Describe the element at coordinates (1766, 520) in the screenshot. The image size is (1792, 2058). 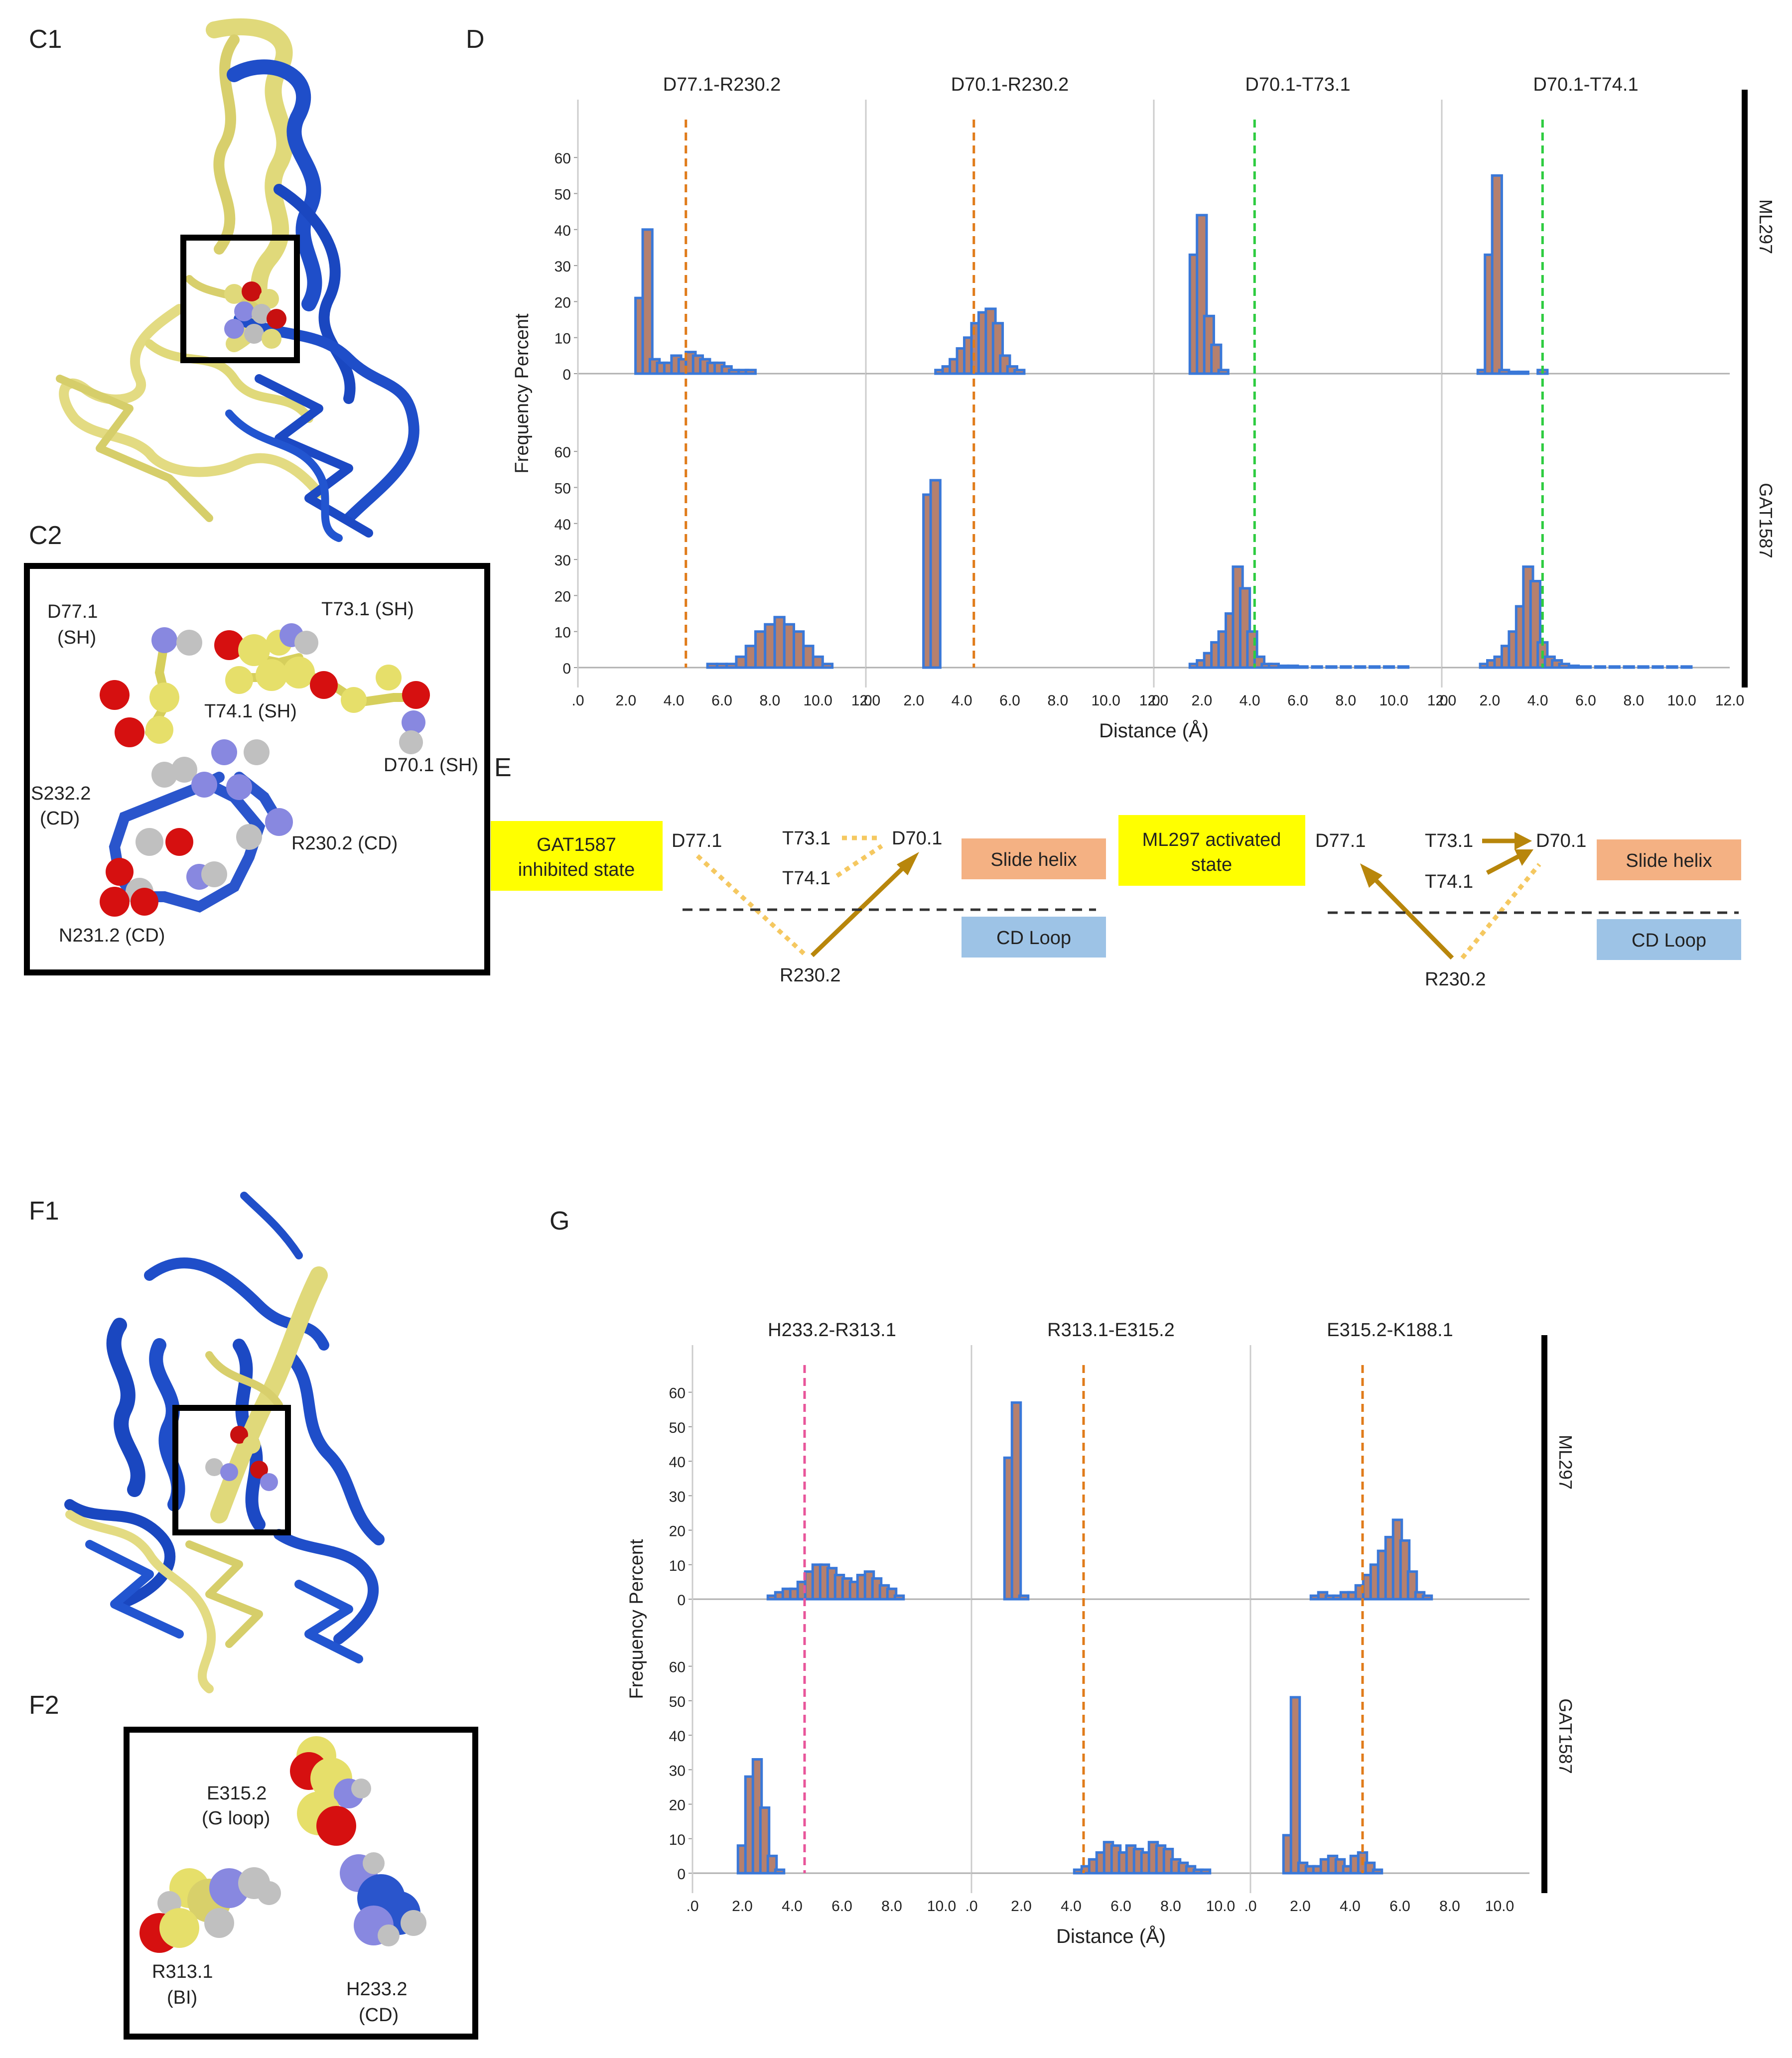
I see `row-label: GAT1587` at that location.